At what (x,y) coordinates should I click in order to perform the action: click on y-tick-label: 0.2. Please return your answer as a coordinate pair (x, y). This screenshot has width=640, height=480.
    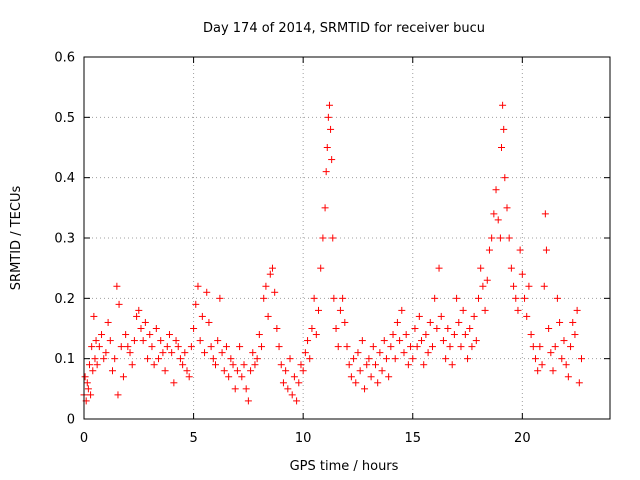
    Looking at the image, I should click on (64, 299).